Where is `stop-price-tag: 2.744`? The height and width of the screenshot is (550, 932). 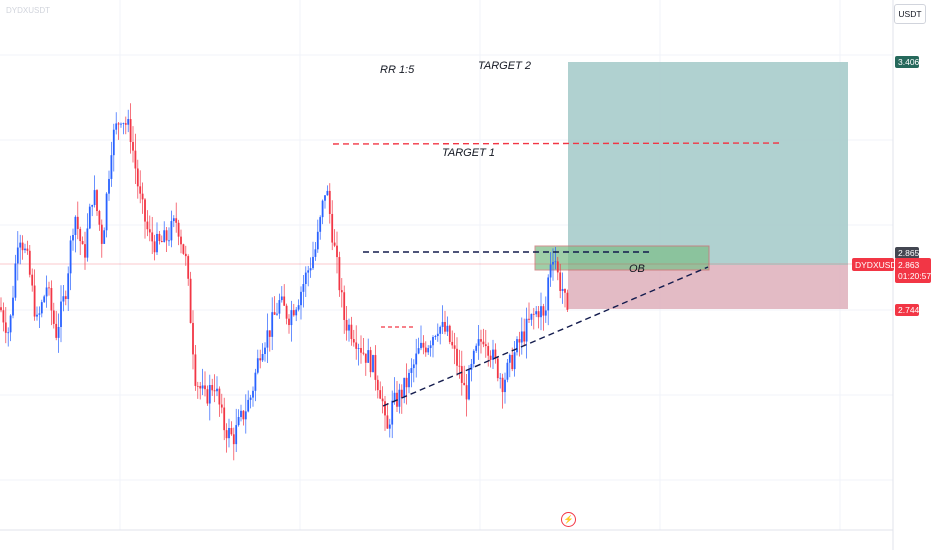 stop-price-tag: 2.744 is located at coordinates (907, 310).